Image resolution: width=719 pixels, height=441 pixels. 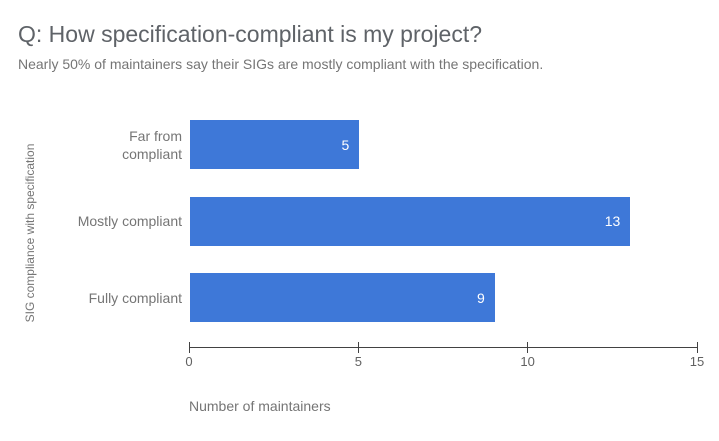 What do you see at coordinates (260, 406) in the screenshot?
I see `x-axis-title: Number of maintainers` at bounding box center [260, 406].